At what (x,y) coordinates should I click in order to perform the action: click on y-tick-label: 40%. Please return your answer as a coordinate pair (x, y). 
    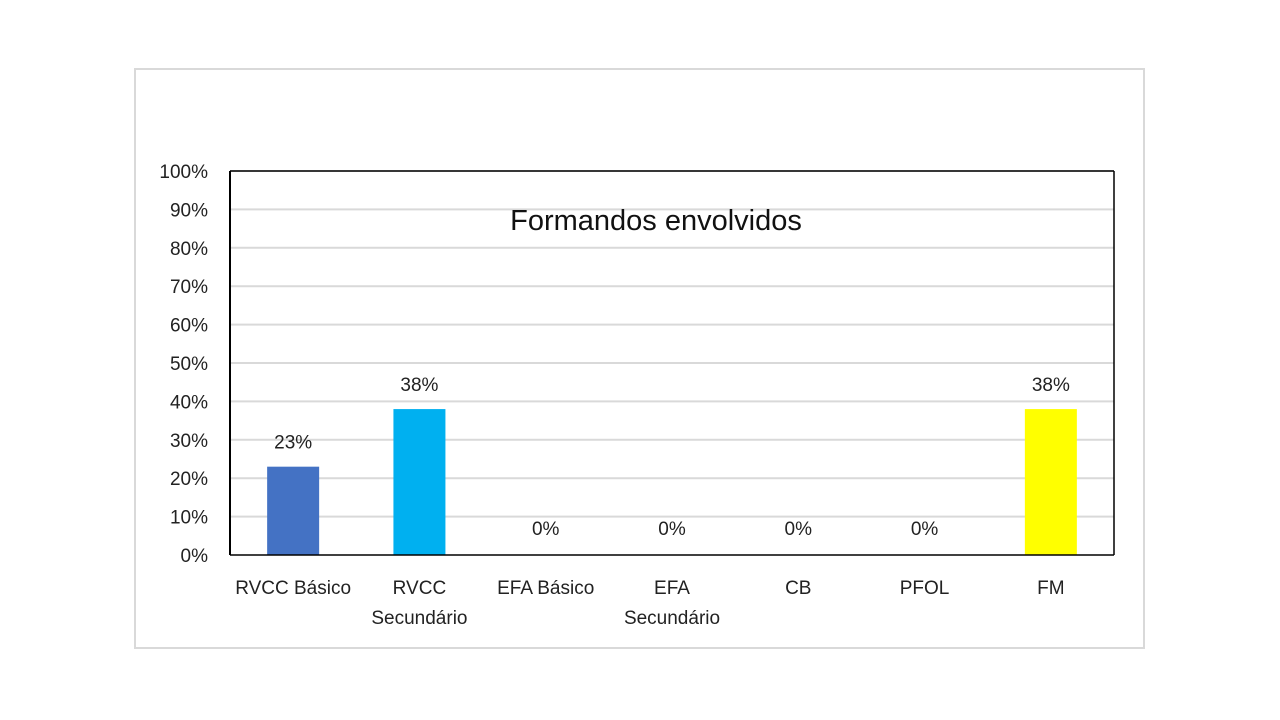
    Looking at the image, I should click on (189, 402).